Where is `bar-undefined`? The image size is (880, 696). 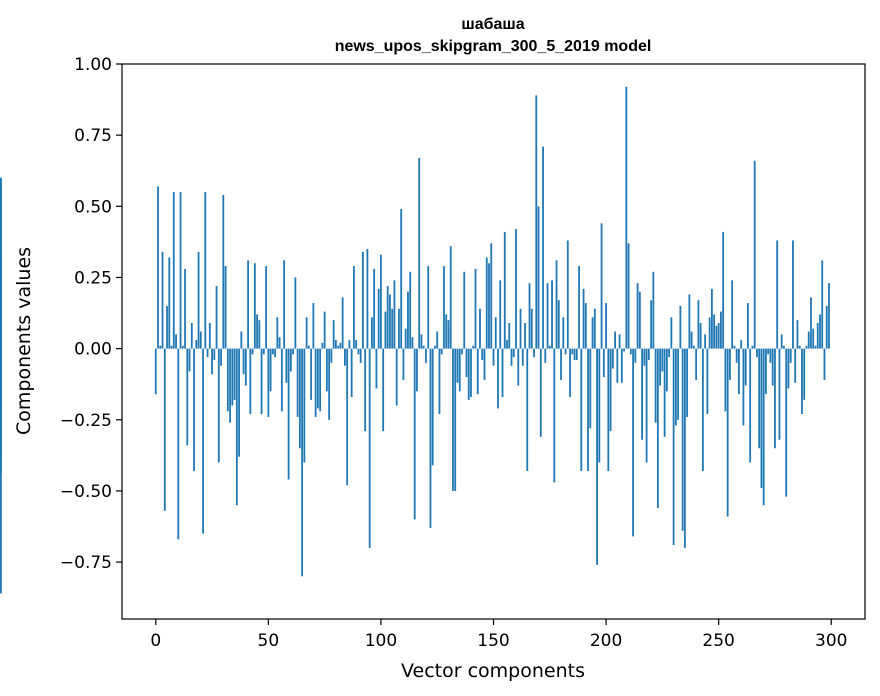 bar-undefined is located at coordinates (1, 307).